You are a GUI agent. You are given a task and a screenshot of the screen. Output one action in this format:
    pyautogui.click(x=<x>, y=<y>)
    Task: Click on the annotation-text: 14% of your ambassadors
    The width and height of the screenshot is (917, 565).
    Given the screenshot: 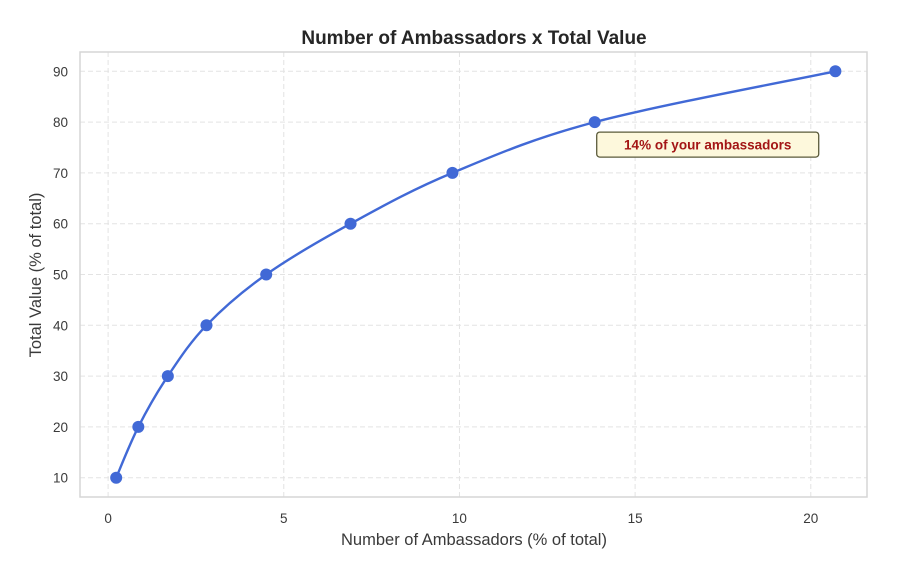 What is the action you would take?
    pyautogui.click(x=707, y=145)
    